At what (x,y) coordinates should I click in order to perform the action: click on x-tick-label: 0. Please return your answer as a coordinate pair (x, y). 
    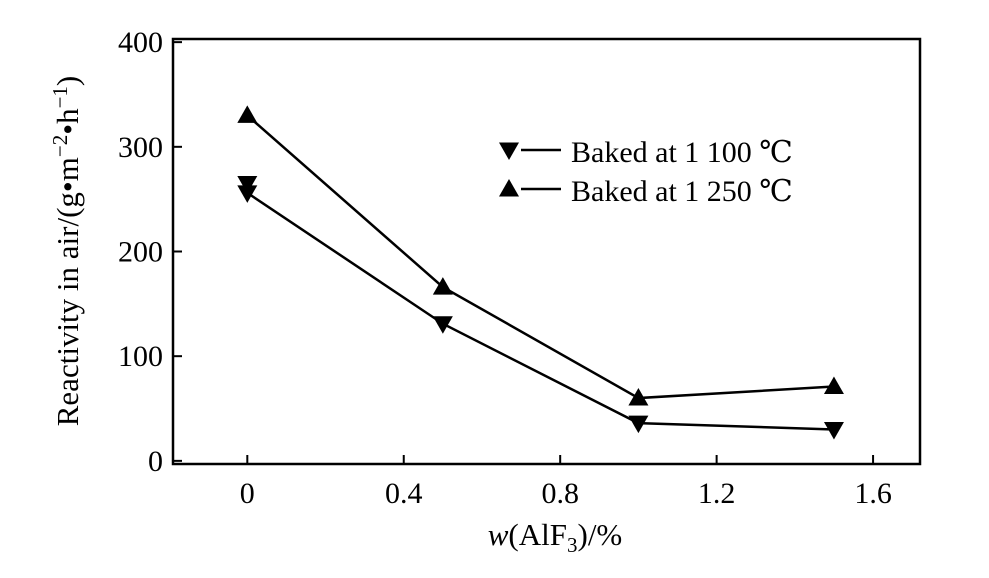
    Looking at the image, I should click on (247, 493).